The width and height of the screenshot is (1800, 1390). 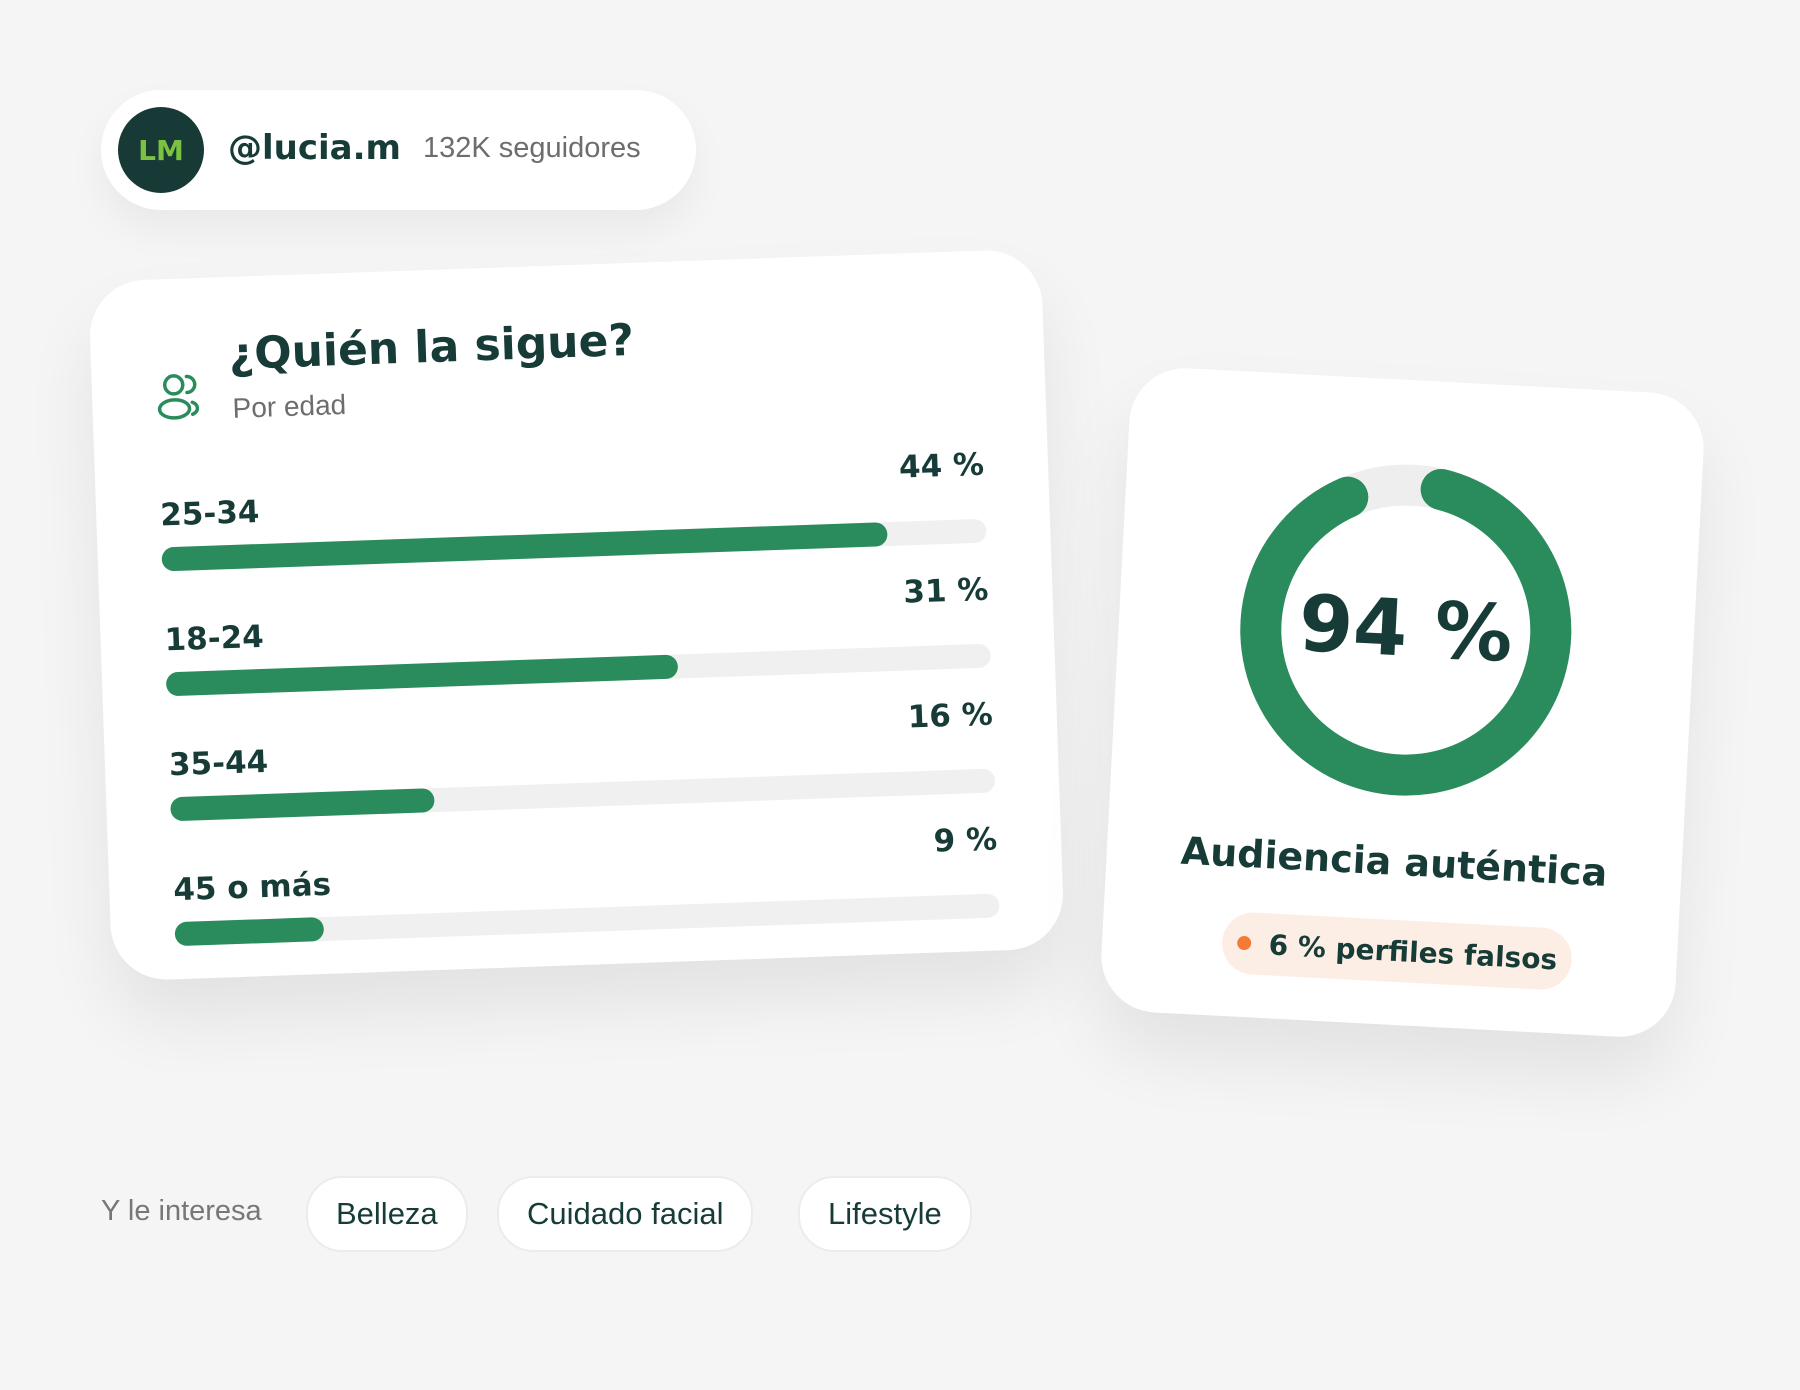 I want to click on bar-row: 35-44 16 %, so click(x=582, y=772).